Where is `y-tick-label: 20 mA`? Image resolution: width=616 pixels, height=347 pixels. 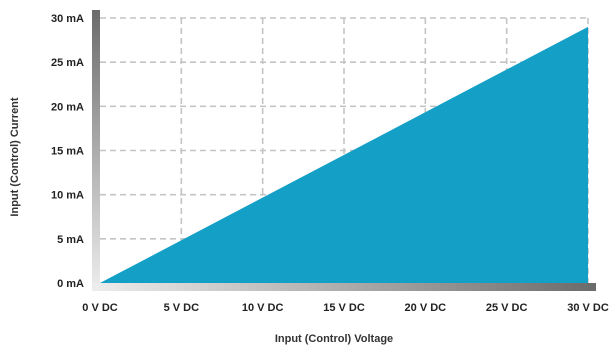 y-tick-label: 20 mA is located at coordinates (67, 107).